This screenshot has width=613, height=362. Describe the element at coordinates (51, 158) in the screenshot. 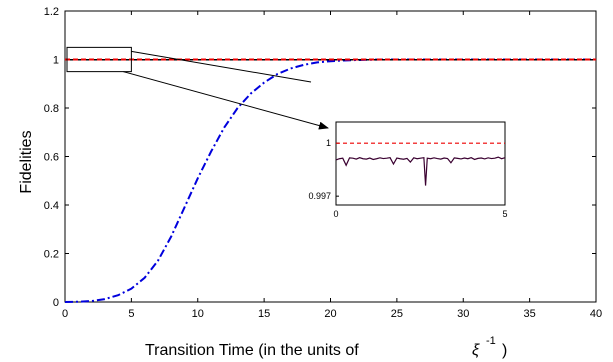

I see `y-tick-label: 0.6` at that location.